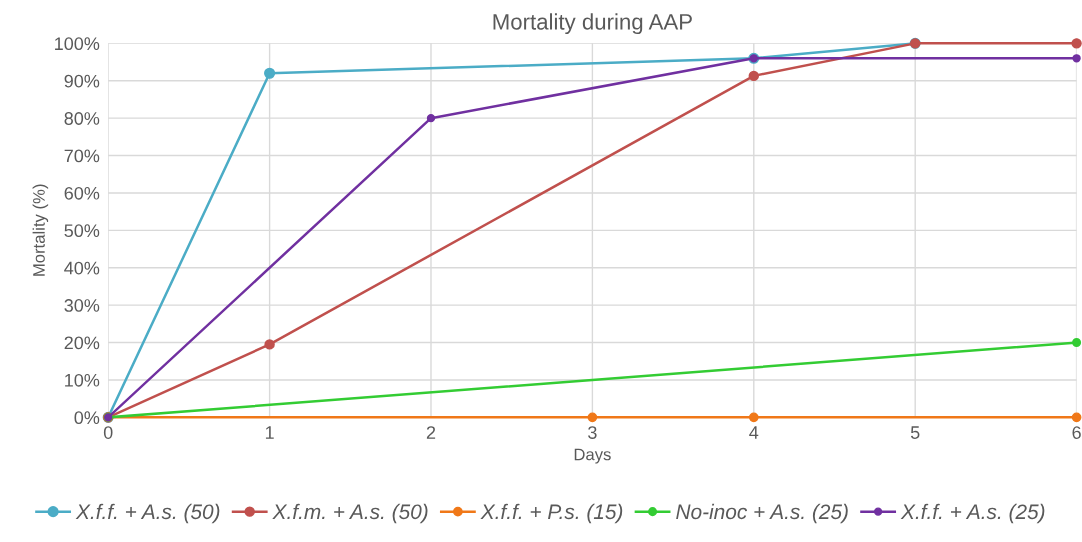 This screenshot has width=1082, height=542. Describe the element at coordinates (269, 432) in the screenshot. I see `x-tick-label: 1` at that location.